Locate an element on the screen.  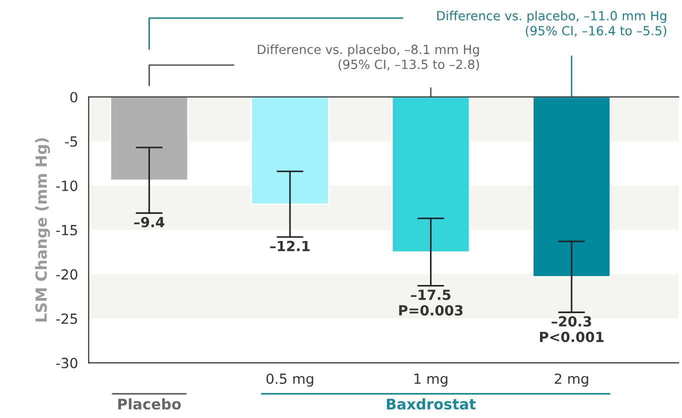
y-tick-label: -5 is located at coordinates (71, 141).